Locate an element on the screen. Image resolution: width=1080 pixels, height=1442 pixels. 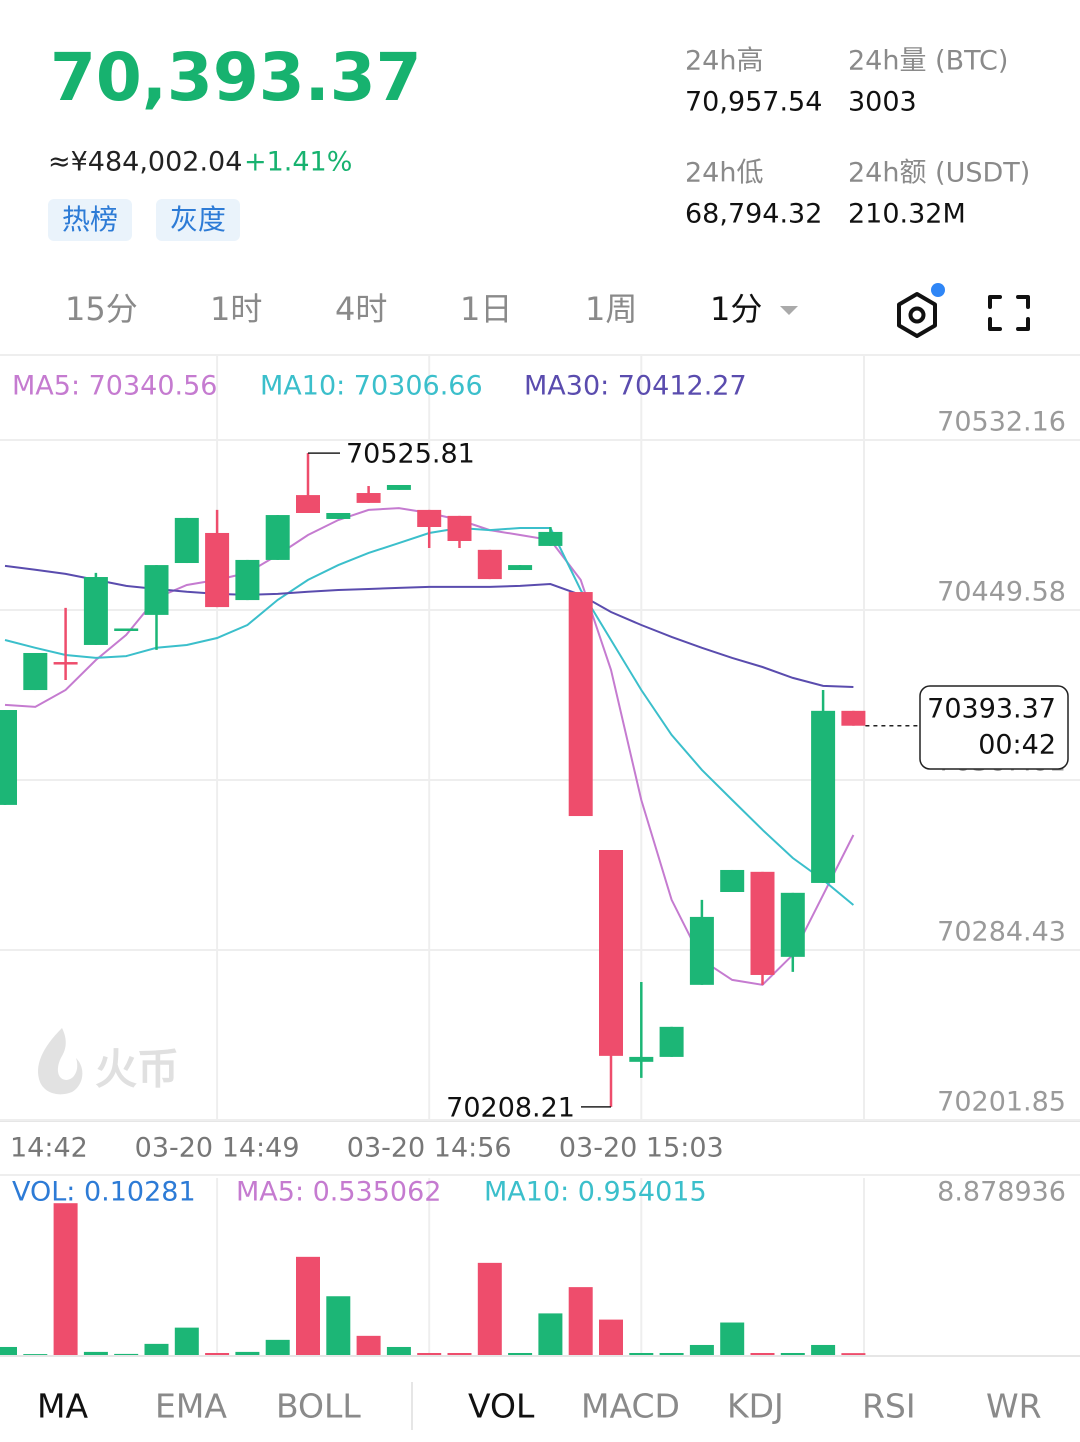
stat-label: 24h额 (USDT) is located at coordinates (939, 173).